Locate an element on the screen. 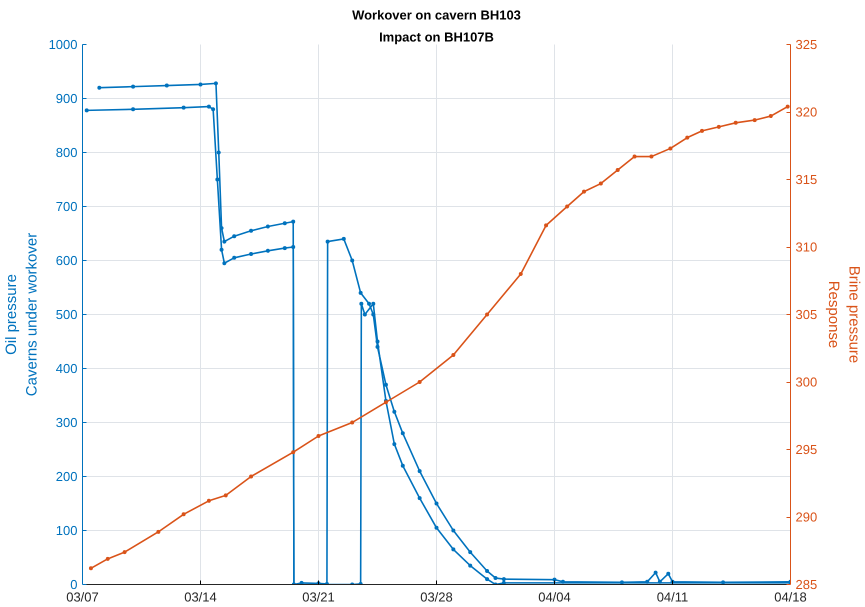  y2-tick-label: 295 is located at coordinates (807, 449).